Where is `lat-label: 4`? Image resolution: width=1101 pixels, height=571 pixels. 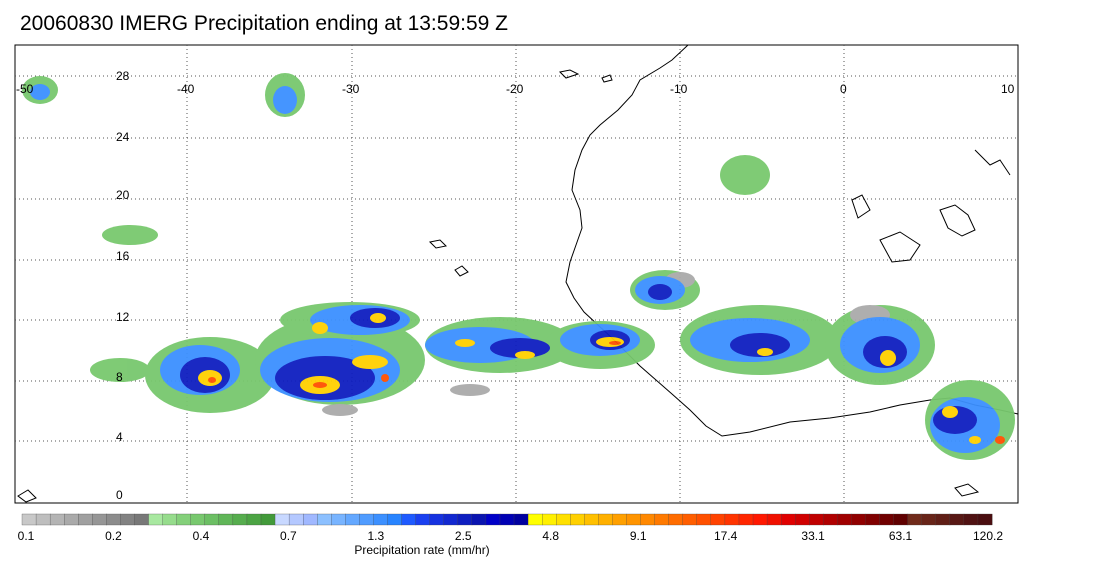
lat-label: 4 is located at coordinates (119, 437).